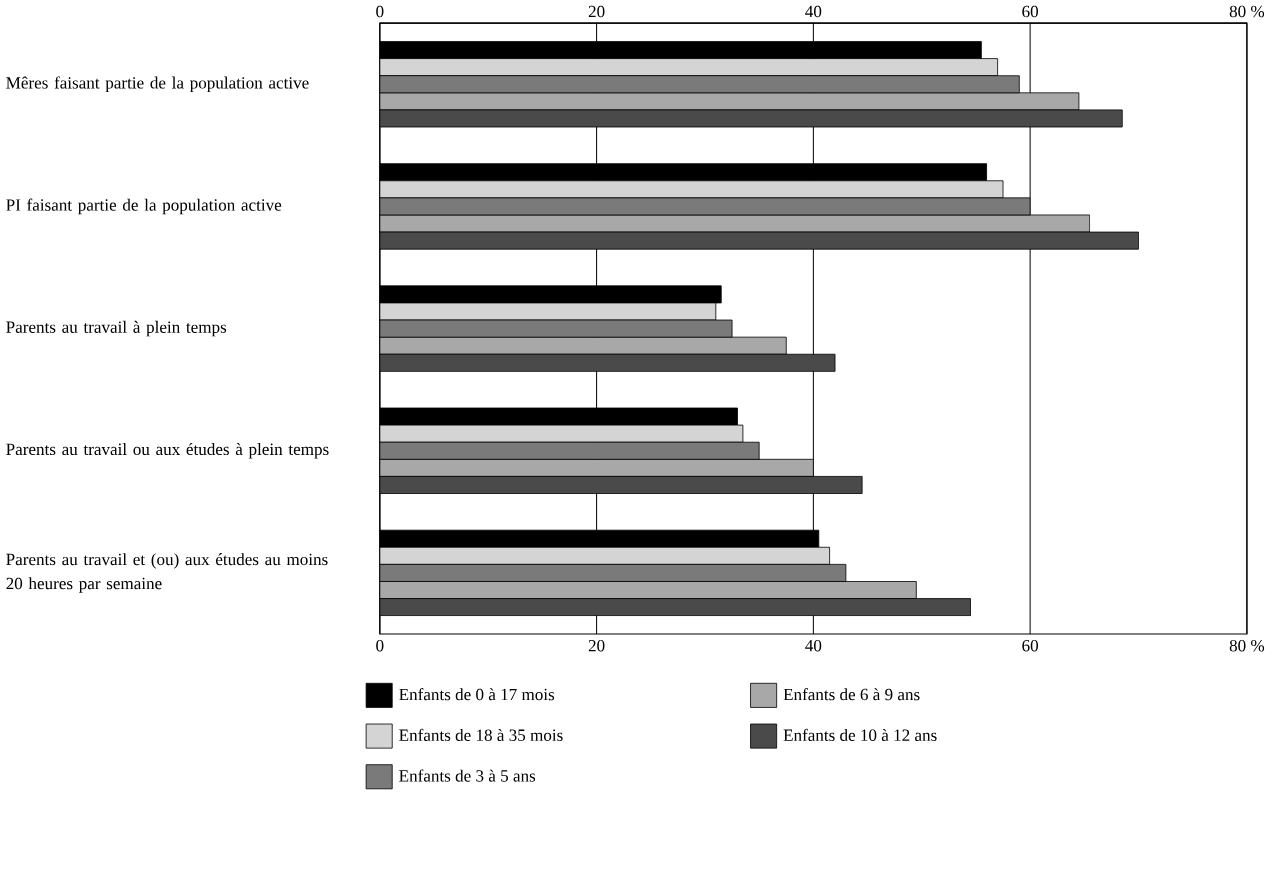 The image size is (1273, 881). I want to click on y-tick-label: Parents au travail et (ou) aux études au moins 20 heures par semaine, so click(167, 573).